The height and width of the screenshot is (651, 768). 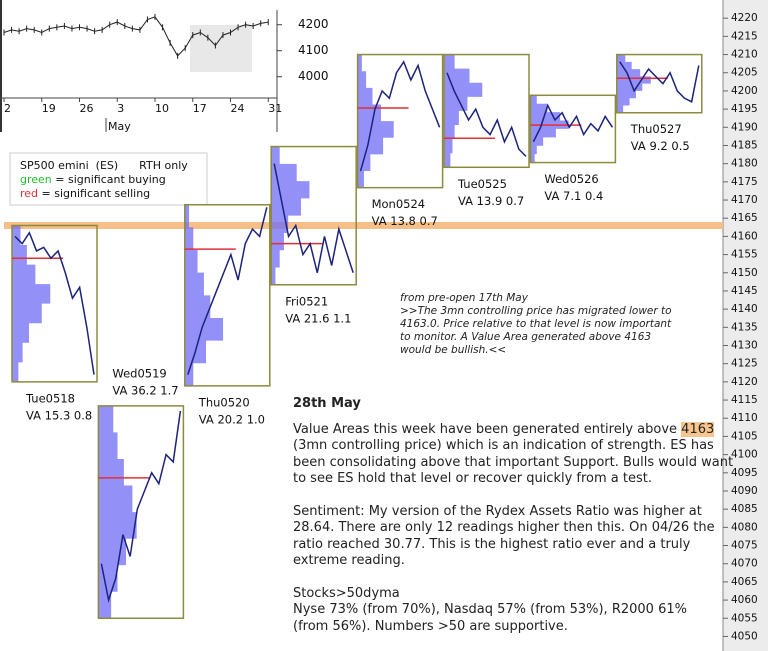 What do you see at coordinates (87, 108) in the screenshot?
I see `inset-x-tick-label: 26` at bounding box center [87, 108].